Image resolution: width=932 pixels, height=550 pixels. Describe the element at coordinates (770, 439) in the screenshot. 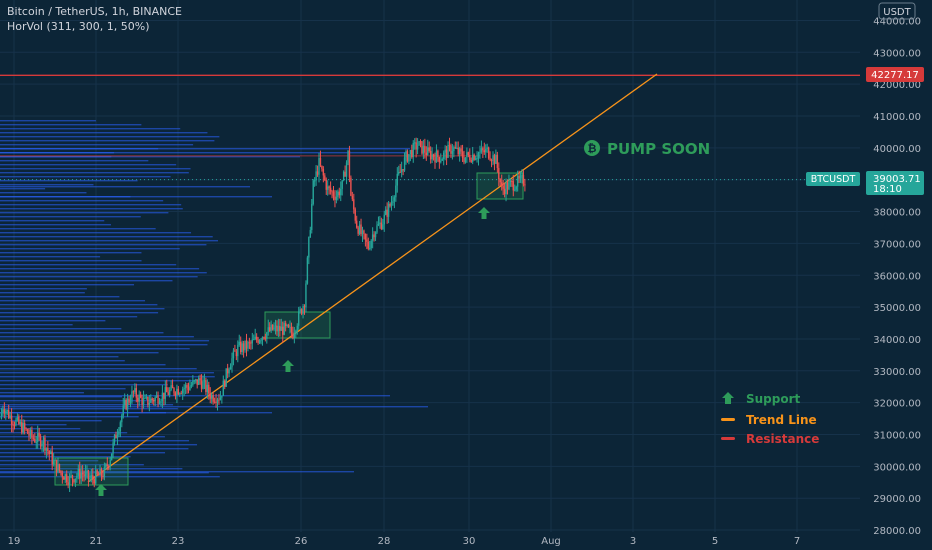

I see `legend-resistance: Resistance` at that location.